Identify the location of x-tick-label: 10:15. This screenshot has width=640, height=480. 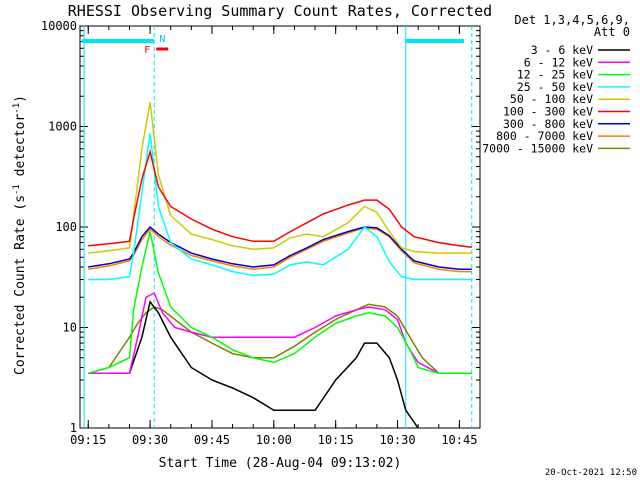
(336, 440).